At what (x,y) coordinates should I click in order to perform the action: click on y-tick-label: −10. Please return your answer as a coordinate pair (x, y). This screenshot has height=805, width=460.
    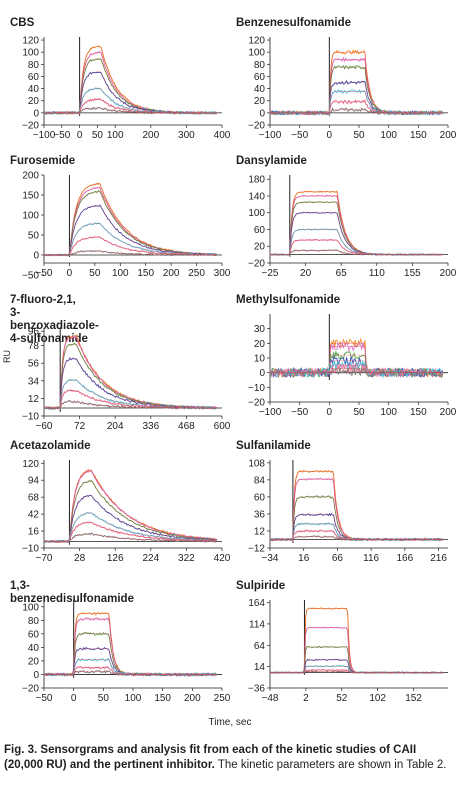
    Looking at the image, I should click on (30, 417).